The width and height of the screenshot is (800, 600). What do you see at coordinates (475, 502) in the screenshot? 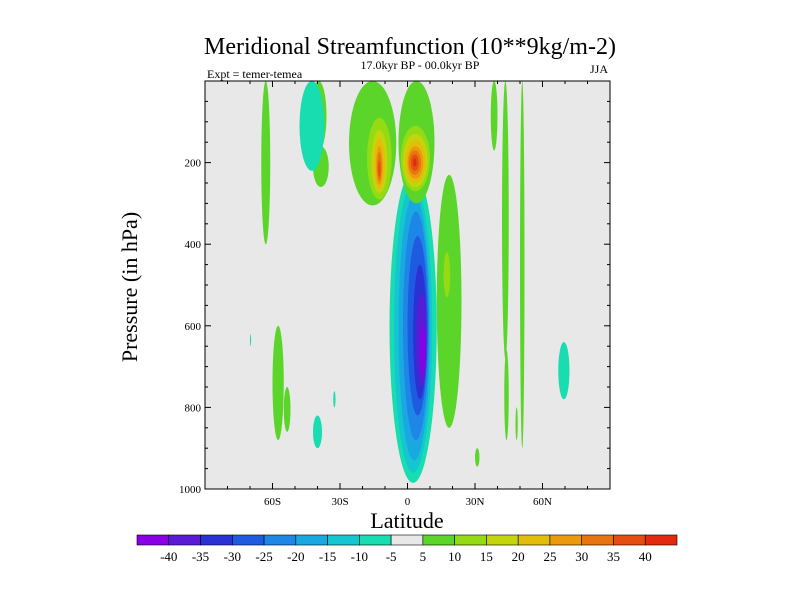
I see `x-tick-label-30N: 30N` at bounding box center [475, 502].